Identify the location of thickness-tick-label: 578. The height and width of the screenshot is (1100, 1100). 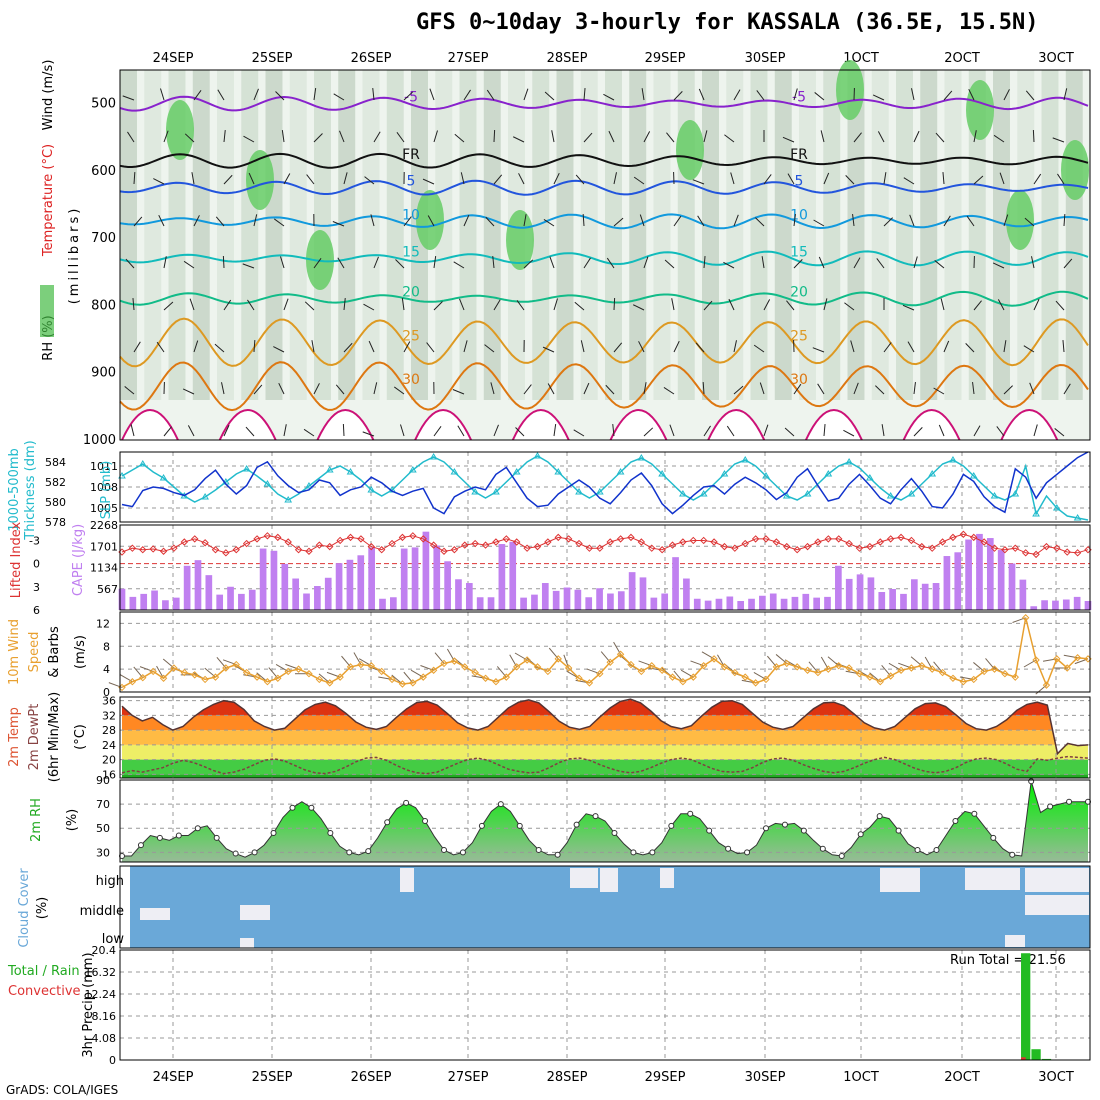
(55, 522).